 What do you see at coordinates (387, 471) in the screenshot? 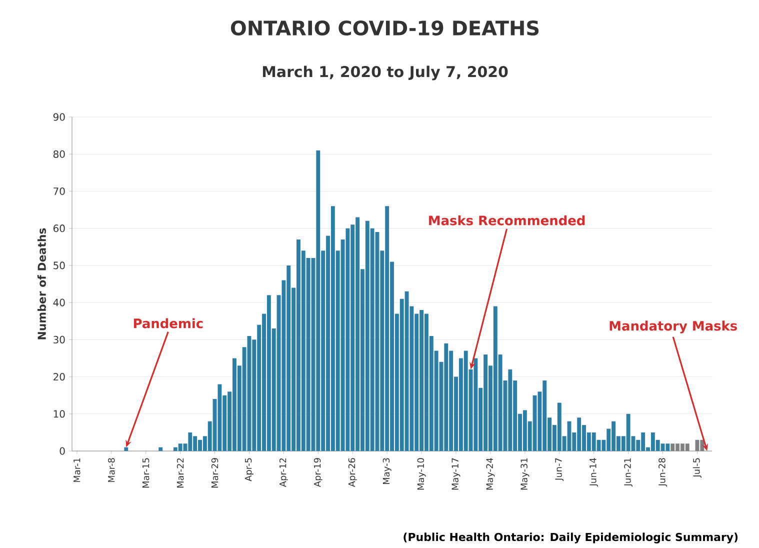
I see `x-tick-label: May-3` at bounding box center [387, 471].